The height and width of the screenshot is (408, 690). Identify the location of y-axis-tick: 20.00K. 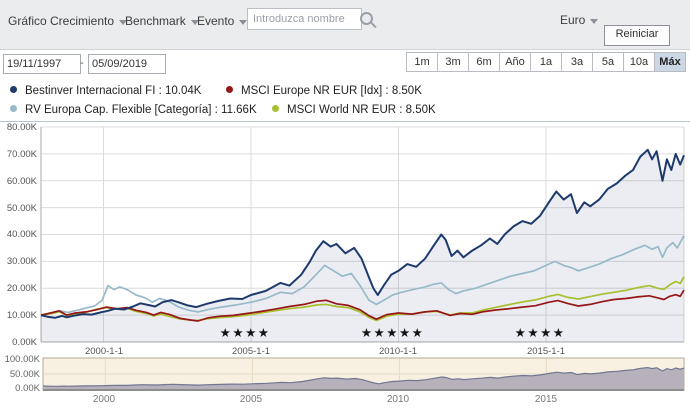
(21, 288).